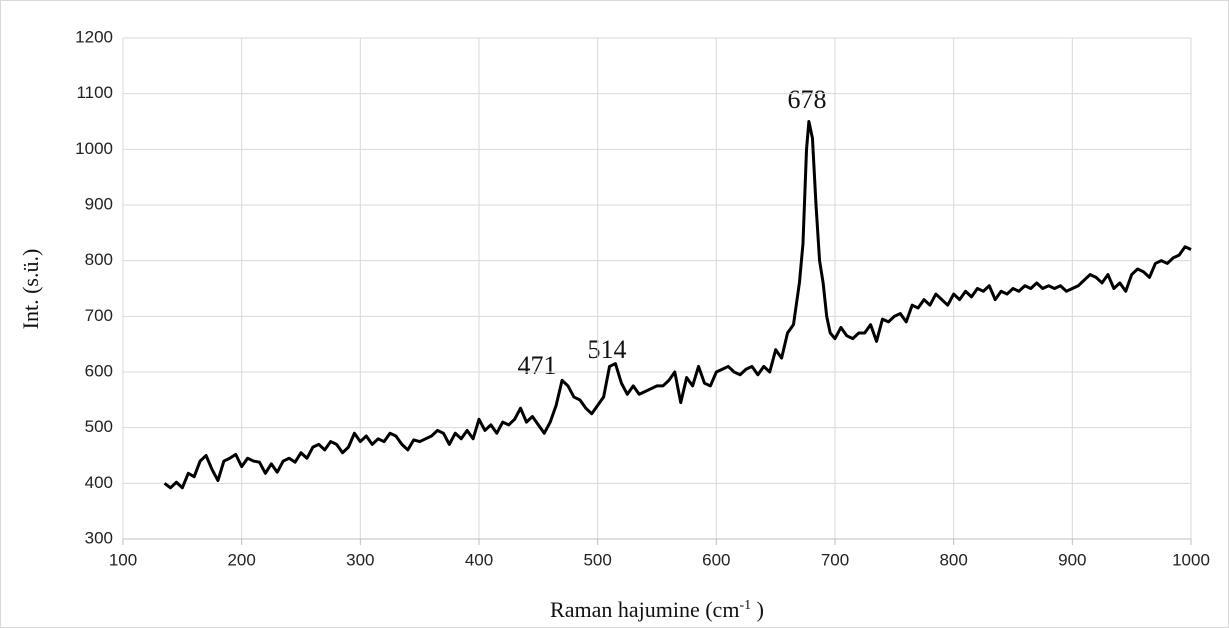 Image resolution: width=1229 pixels, height=628 pixels. I want to click on x-tick-label: 200, so click(241, 559).